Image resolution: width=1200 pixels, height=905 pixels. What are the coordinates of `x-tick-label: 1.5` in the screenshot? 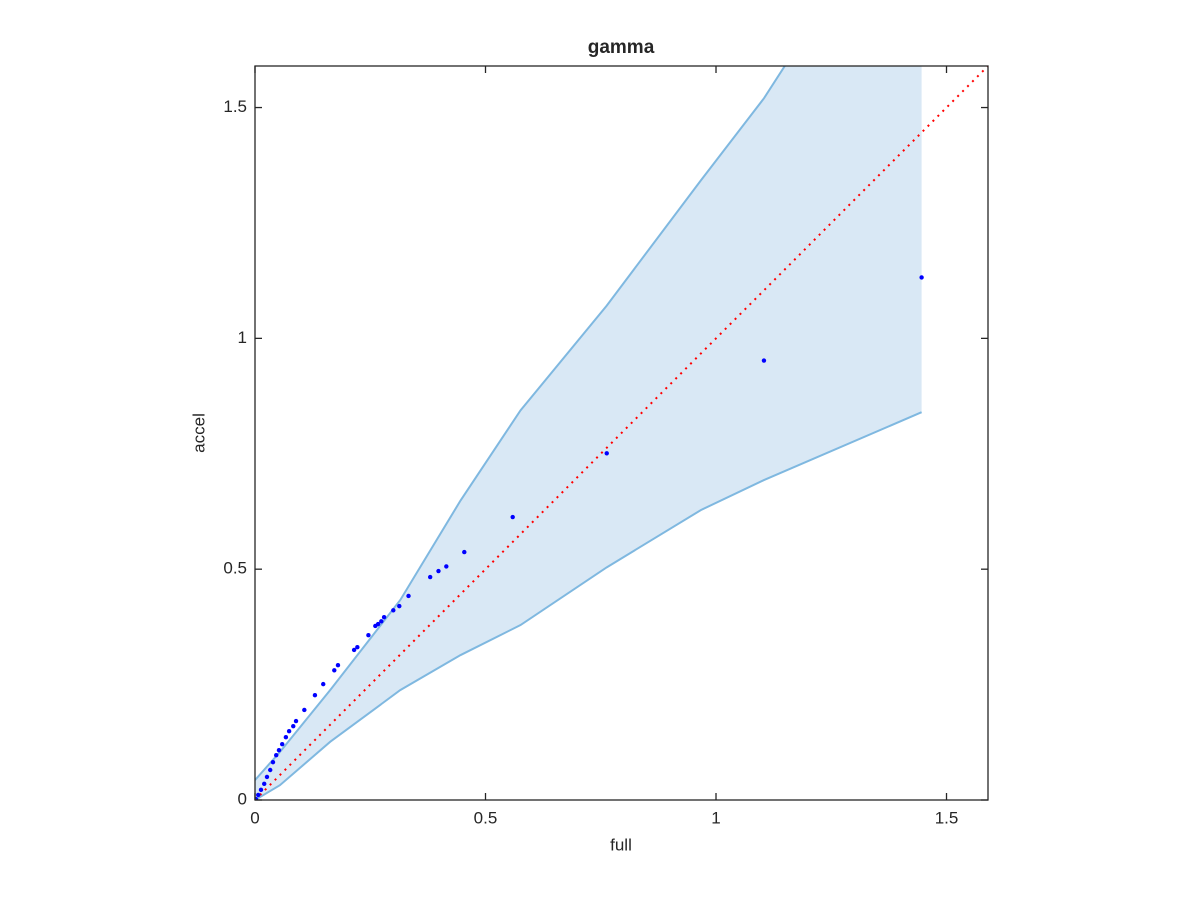 It's located at (947, 817).